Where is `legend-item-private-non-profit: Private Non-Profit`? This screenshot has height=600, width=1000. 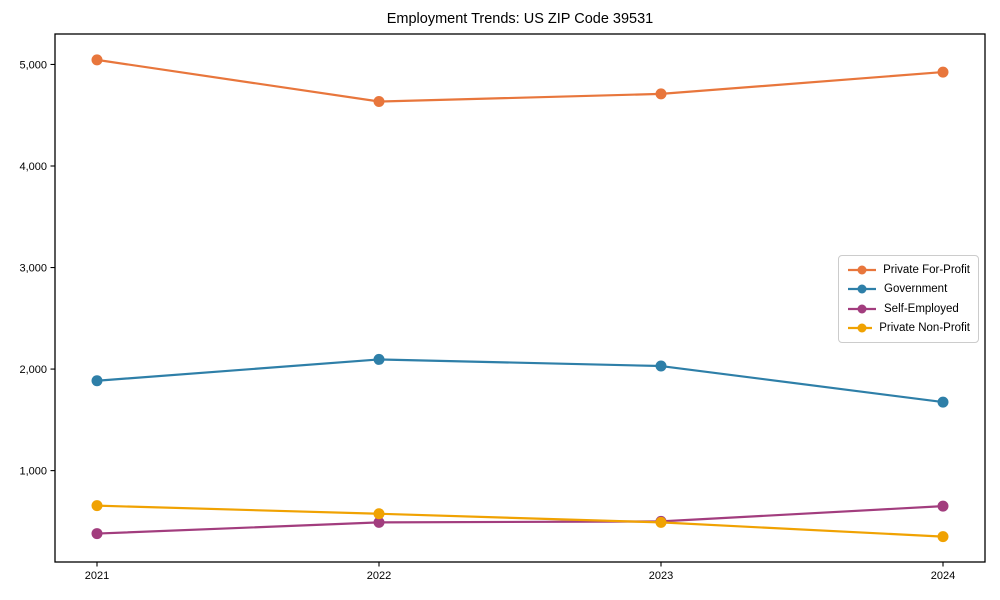
legend-item-private-non-profit: Private Non-Profit is located at coordinates (908, 328).